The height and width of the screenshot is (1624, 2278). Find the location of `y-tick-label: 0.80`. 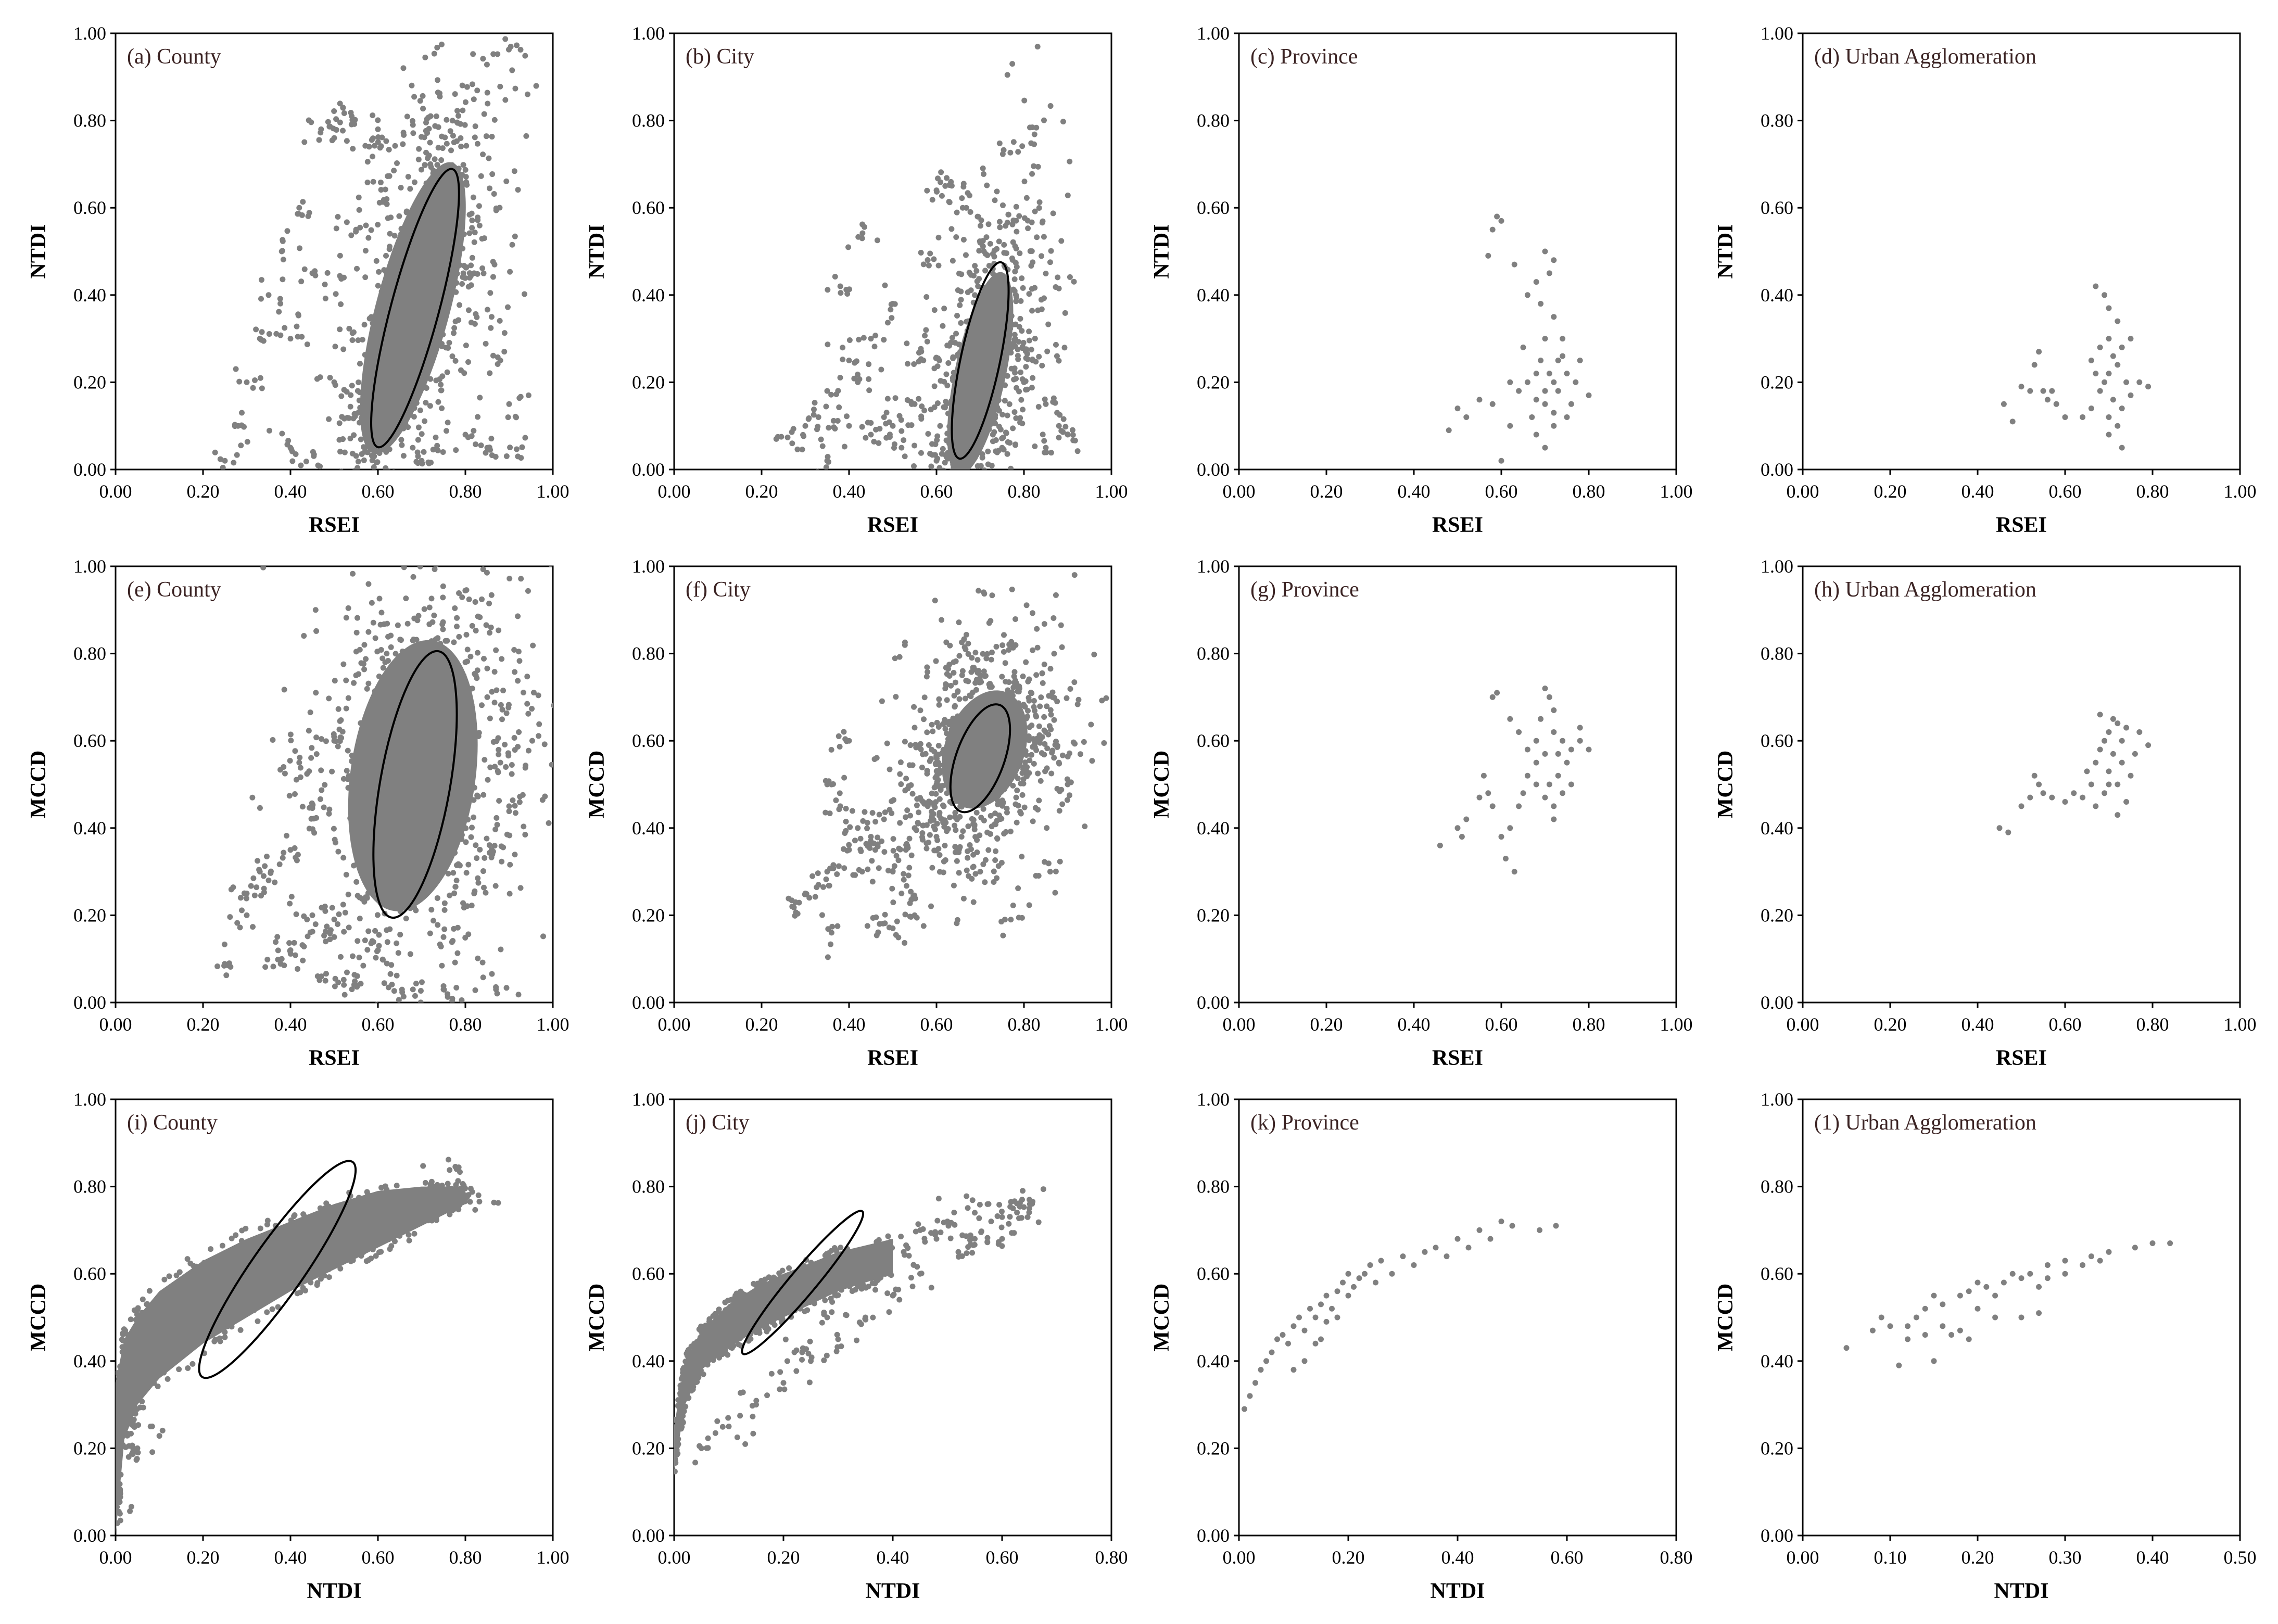

y-tick-label: 0.80 is located at coordinates (89, 653).